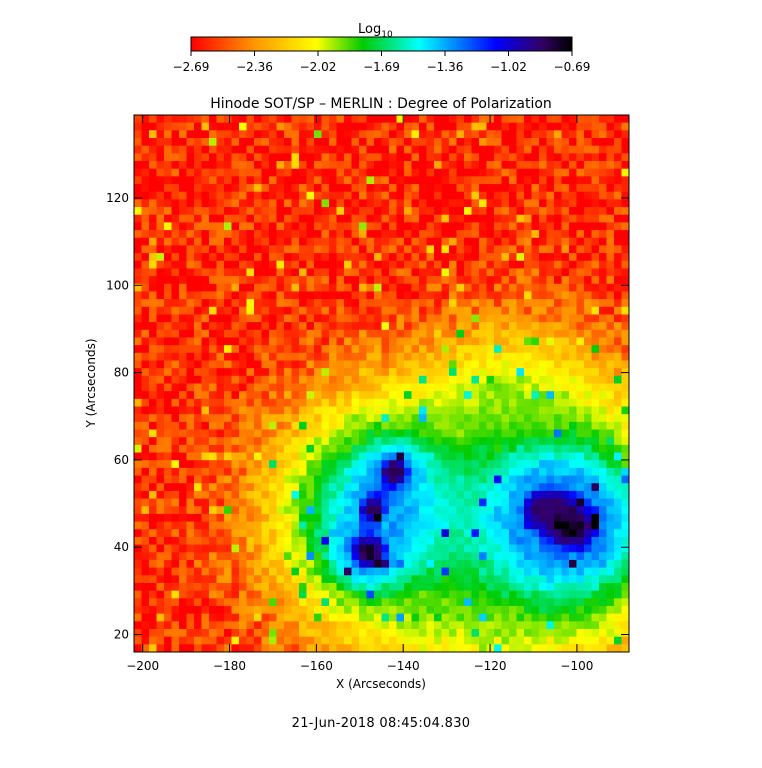  What do you see at coordinates (121, 460) in the screenshot?
I see `y-tick-label: 60` at bounding box center [121, 460].